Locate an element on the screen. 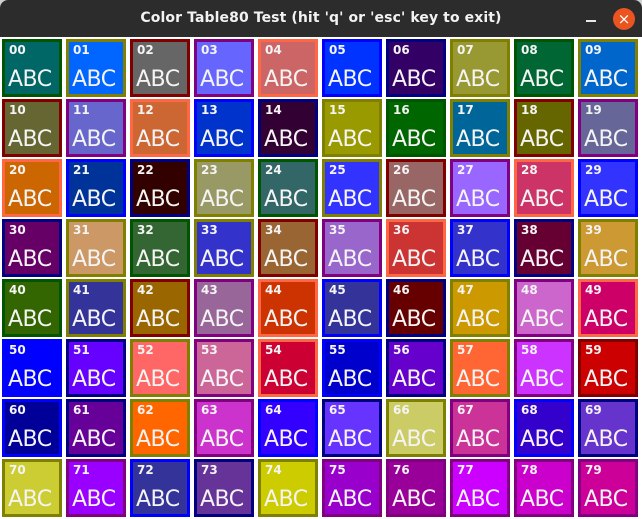 This screenshot has height=519, width=642. swatch-index-label: 27 is located at coordinates (465, 170).